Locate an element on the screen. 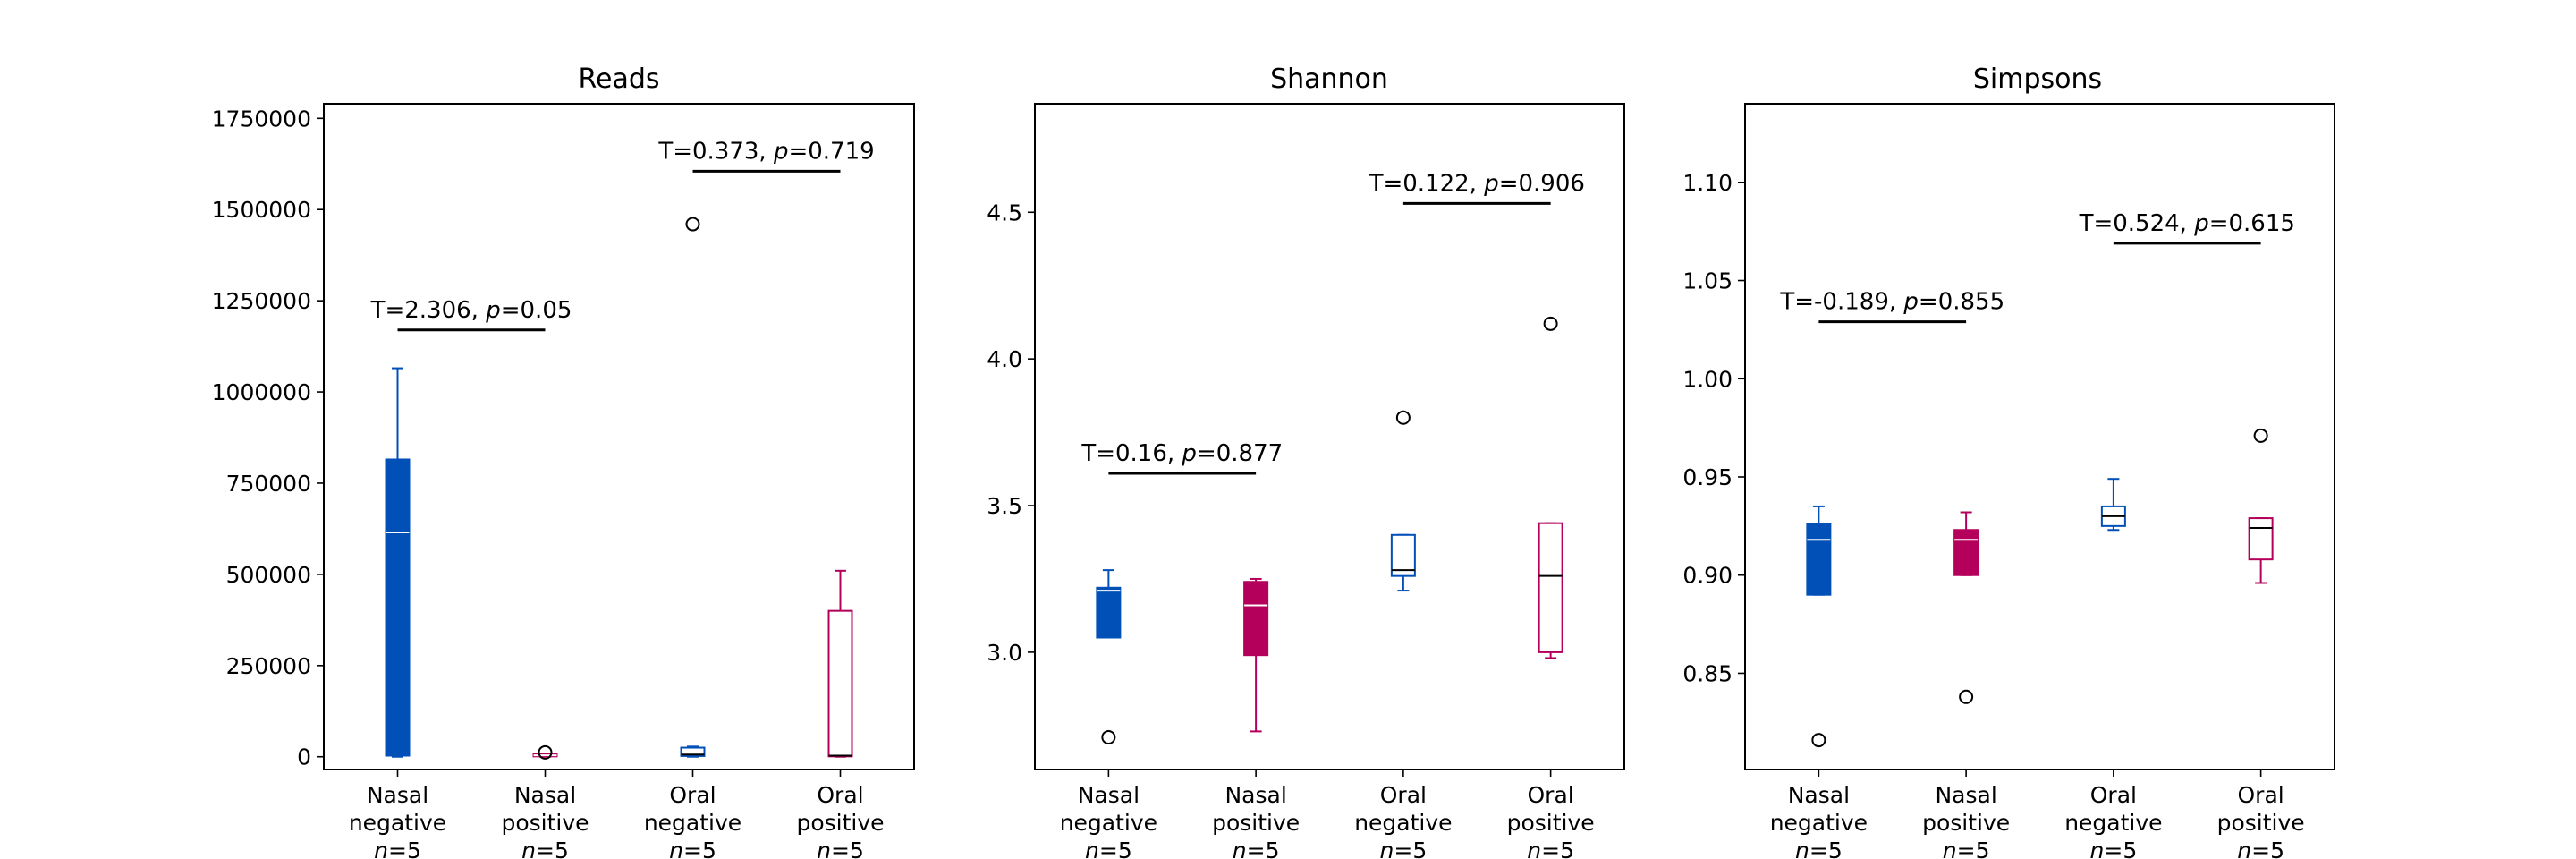  y-tick-label: 1.05 is located at coordinates (1707, 281).